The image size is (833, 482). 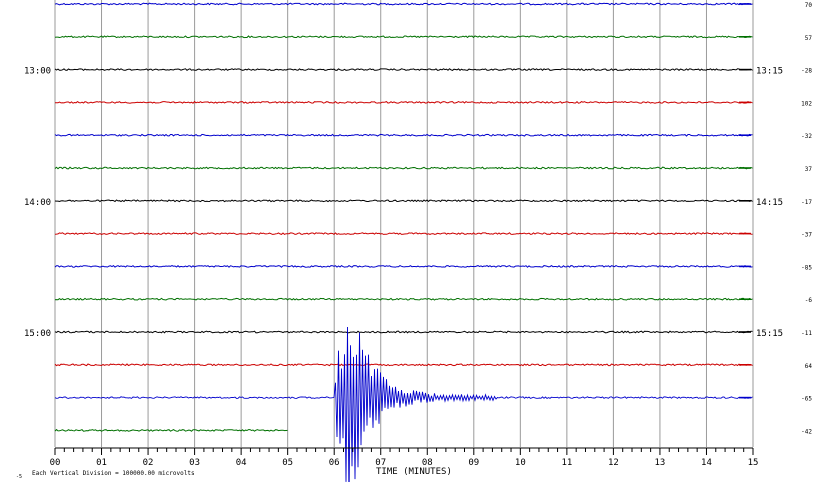 I want to click on left-time-label: 14:00, so click(x=37, y=203).